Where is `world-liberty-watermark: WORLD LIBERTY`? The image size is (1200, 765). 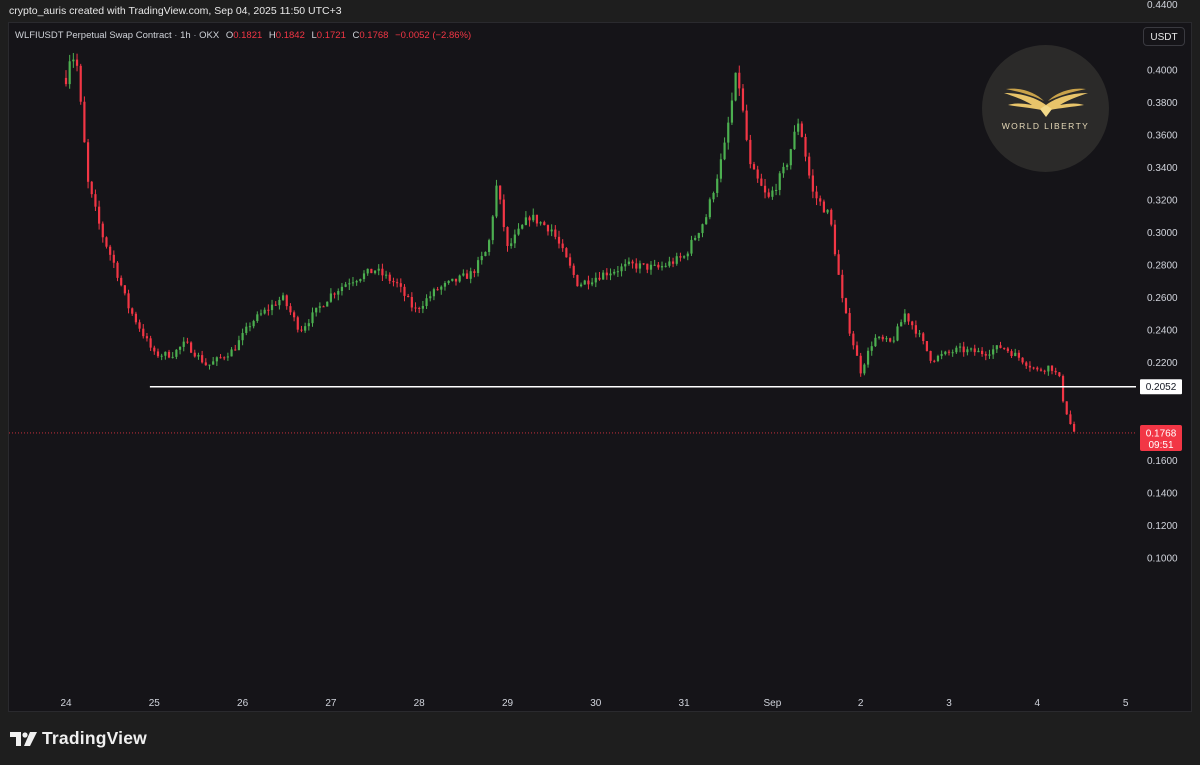
world-liberty-watermark: WORLD LIBERTY is located at coordinates (1045, 108).